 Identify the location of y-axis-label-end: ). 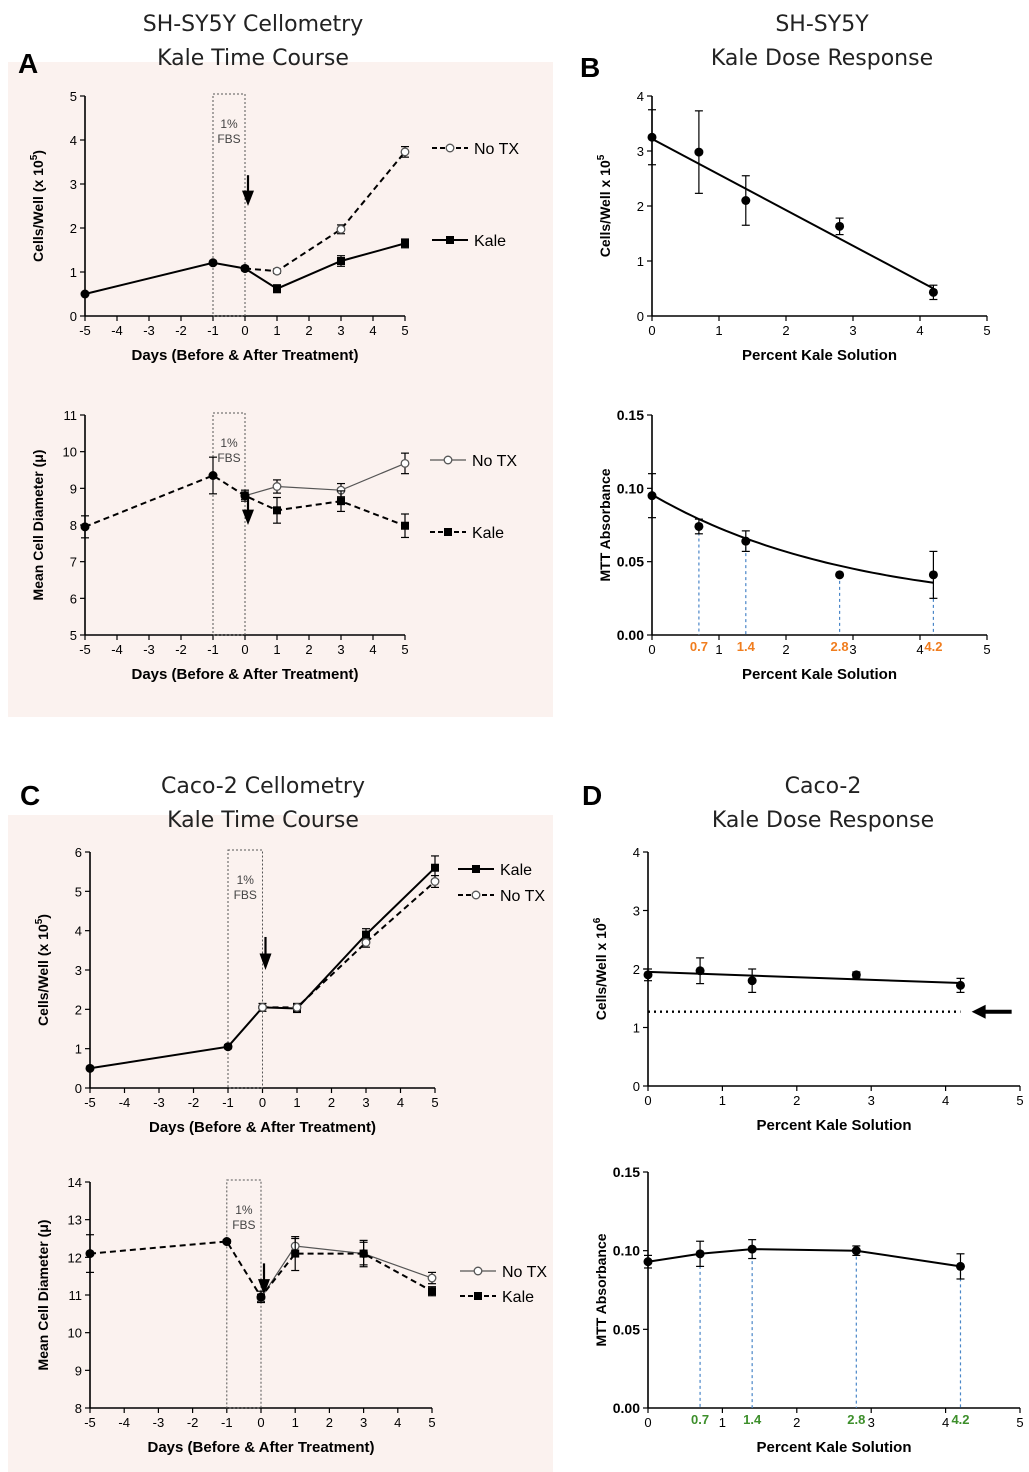
(38, 152).